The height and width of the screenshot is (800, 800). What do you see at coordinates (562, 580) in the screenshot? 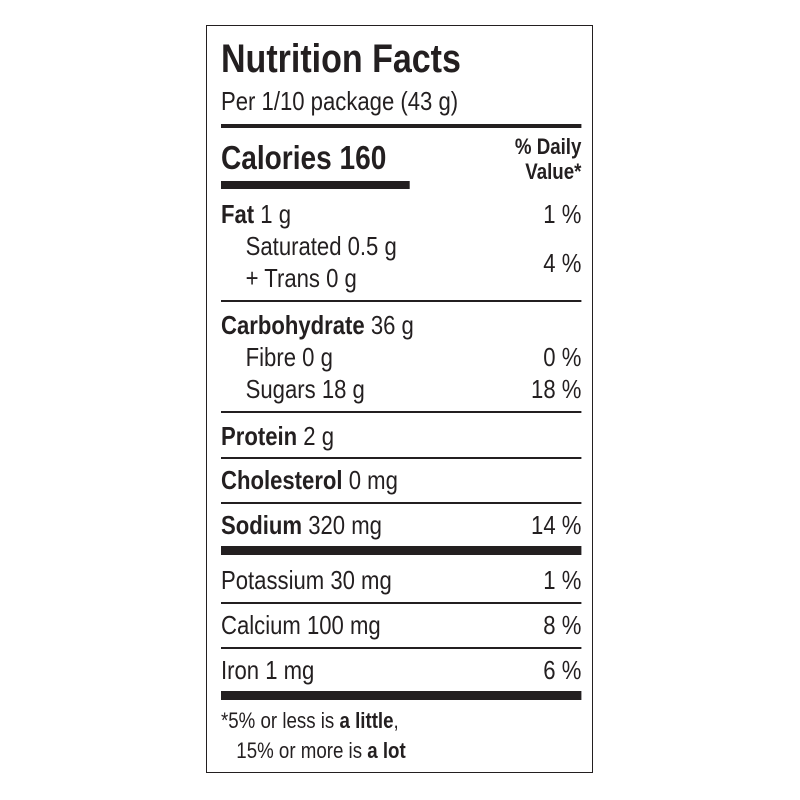
I see `potassium-dv: 1 %` at bounding box center [562, 580].